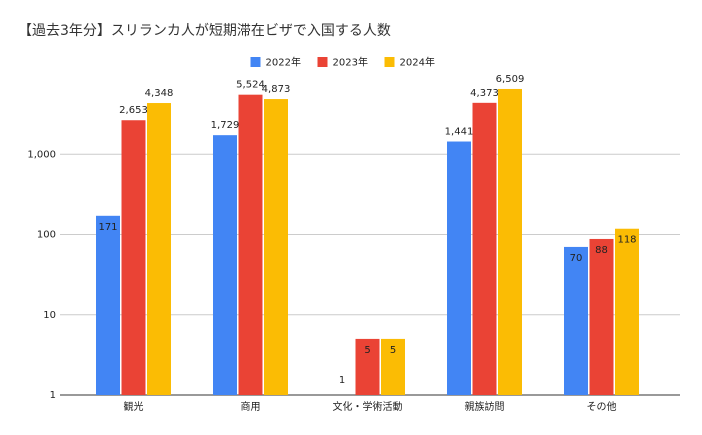  What do you see at coordinates (49, 315) in the screenshot?
I see `y-tick-label: 10` at bounding box center [49, 315].